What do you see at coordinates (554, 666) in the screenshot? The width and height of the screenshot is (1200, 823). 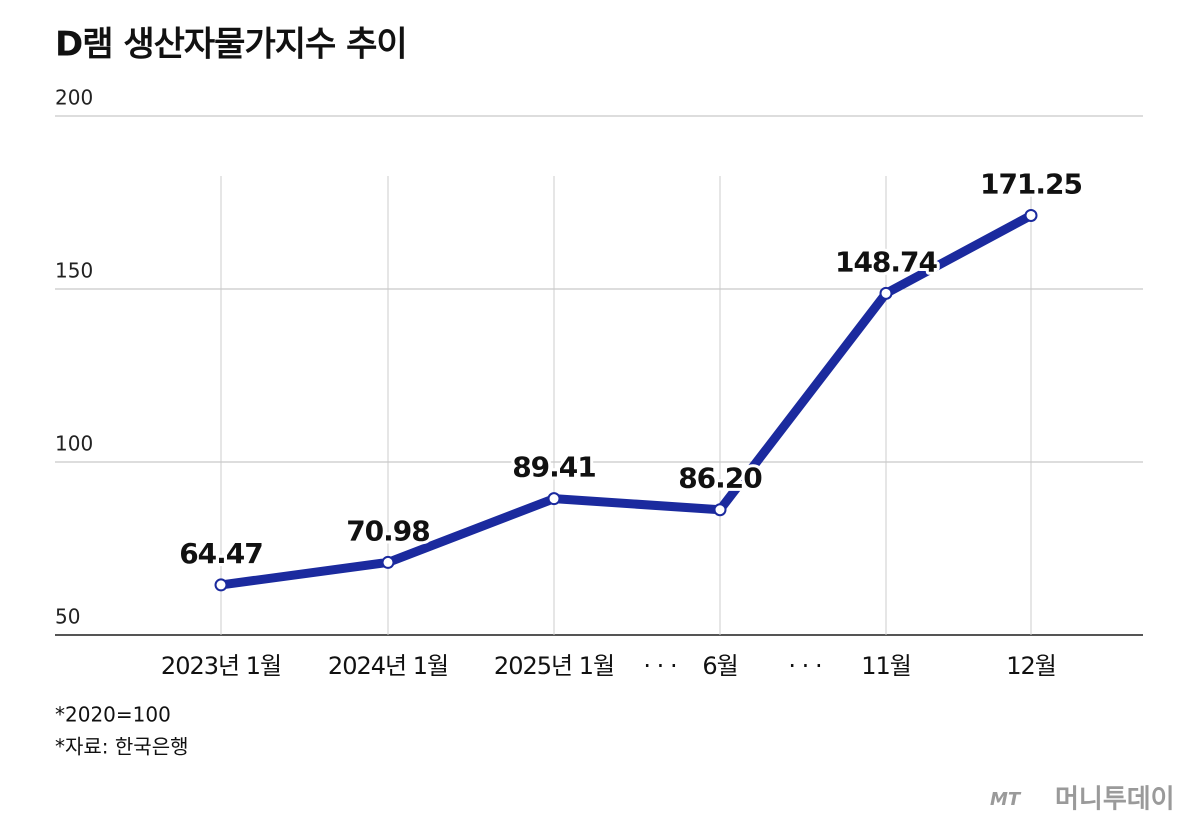 I see `x-tick-label: 2025년 1월` at bounding box center [554, 666].